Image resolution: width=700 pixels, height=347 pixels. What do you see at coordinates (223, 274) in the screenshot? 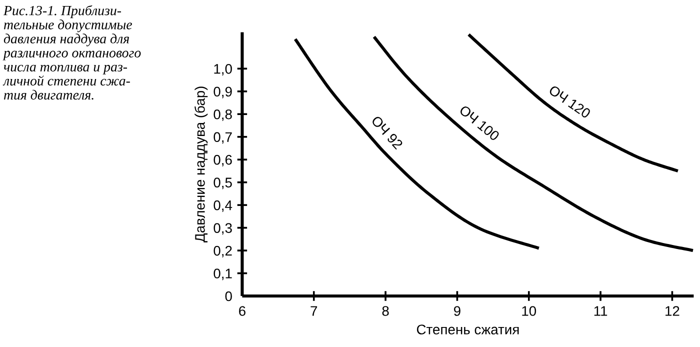
I see `y-tick-label: 0,1` at bounding box center [223, 274].